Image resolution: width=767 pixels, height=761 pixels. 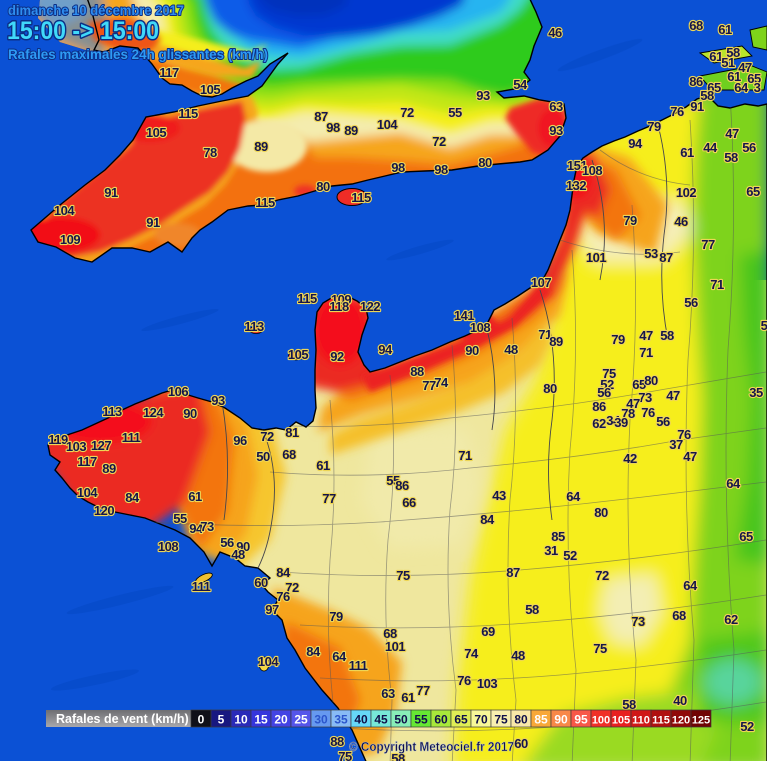 What do you see at coordinates (680, 700) in the screenshot?
I see `svg-text: 40` at bounding box center [680, 700].